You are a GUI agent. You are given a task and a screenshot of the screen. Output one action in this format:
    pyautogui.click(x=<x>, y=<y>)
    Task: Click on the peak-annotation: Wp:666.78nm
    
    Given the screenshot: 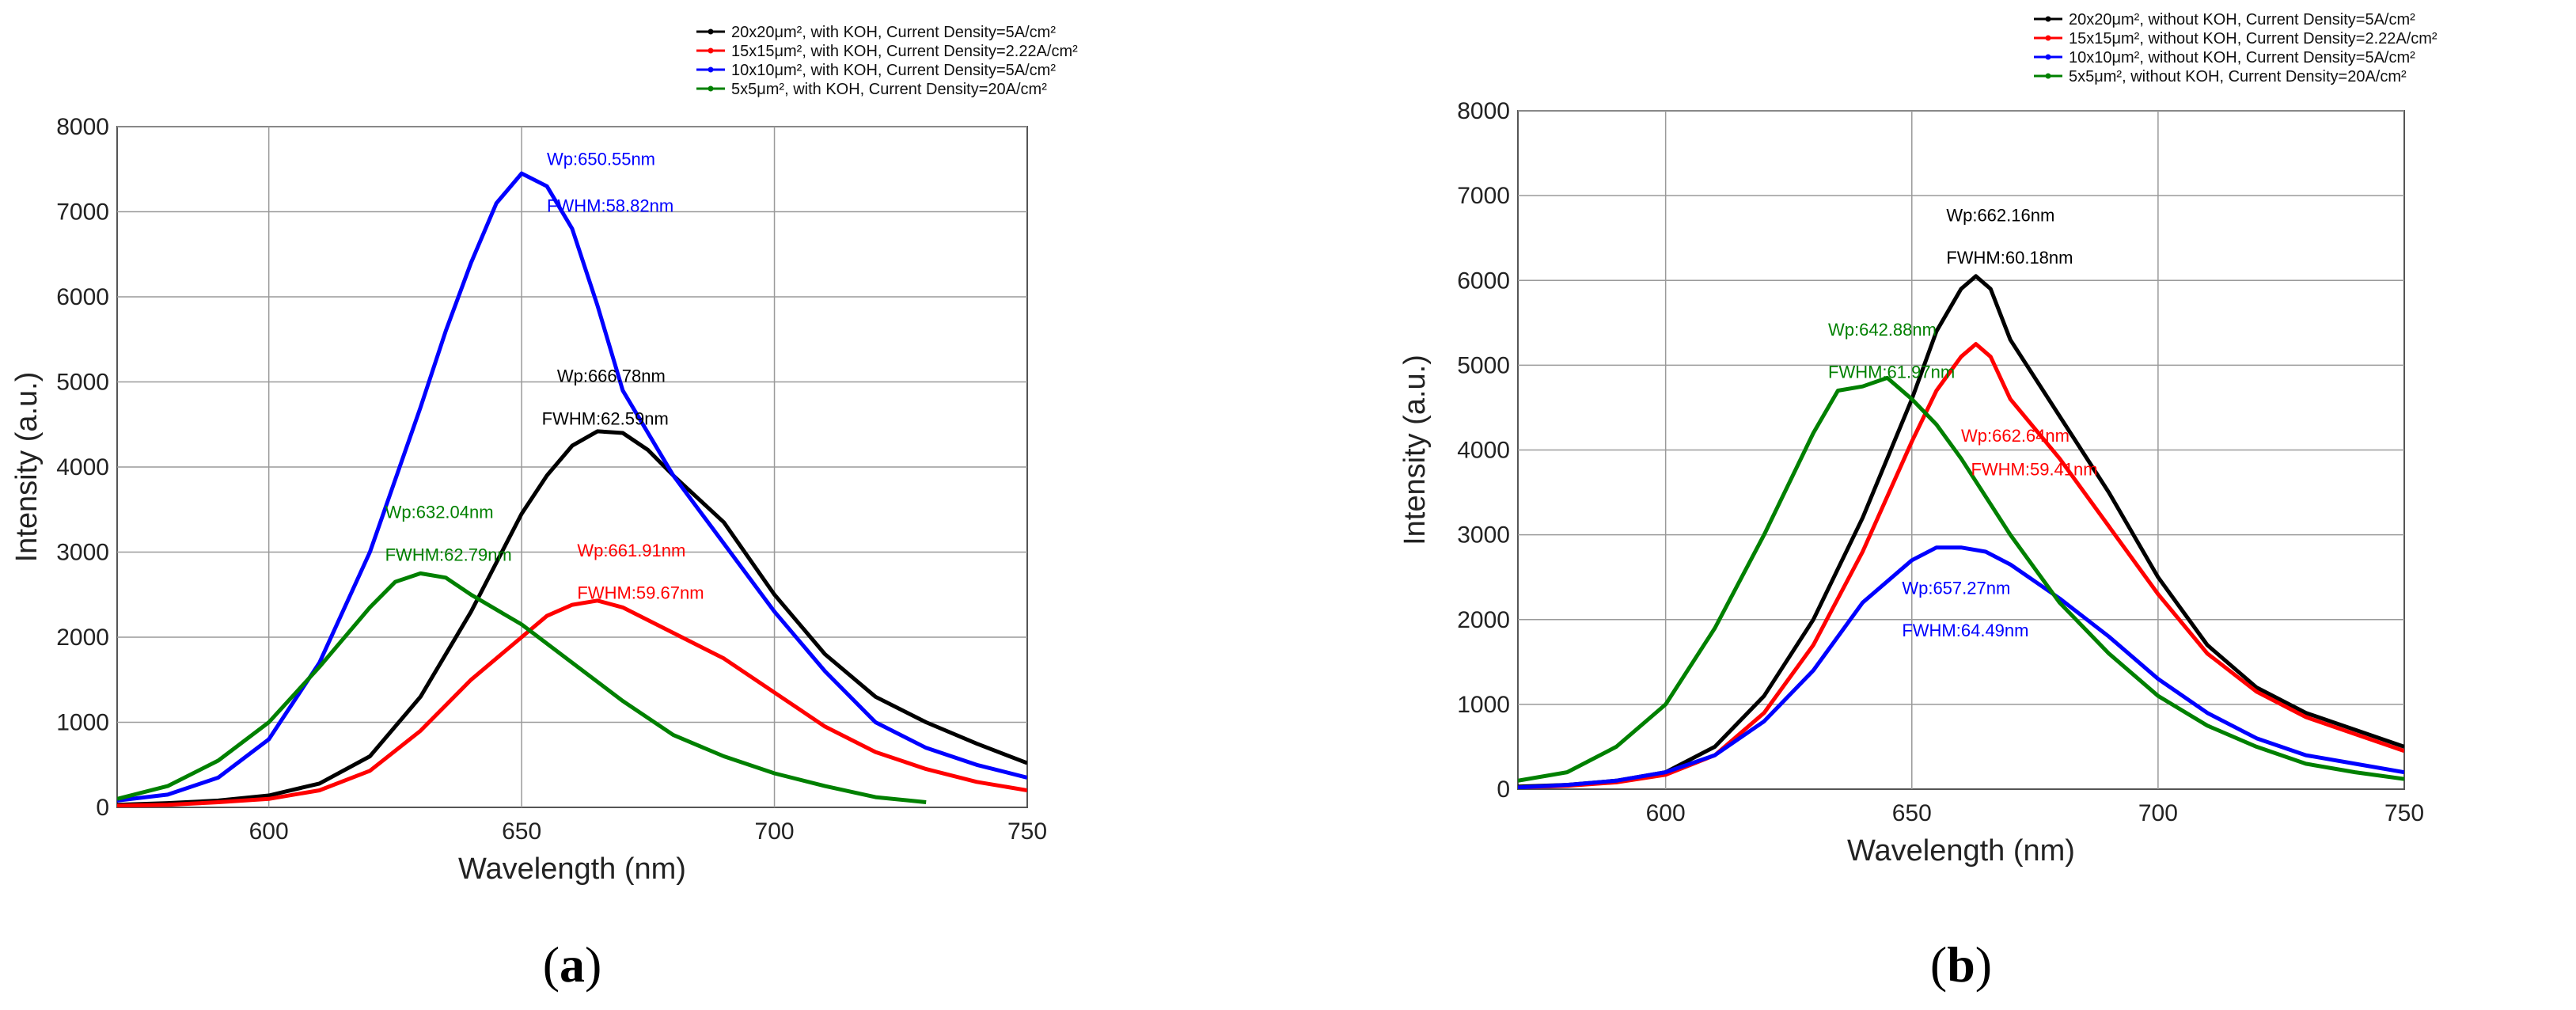 What is the action you would take?
    pyautogui.click(x=611, y=376)
    